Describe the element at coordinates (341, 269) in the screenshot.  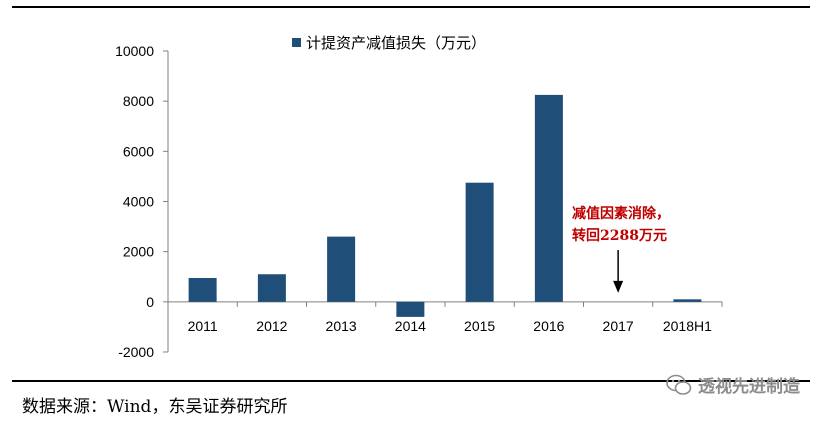
I see `bar-2013` at that location.